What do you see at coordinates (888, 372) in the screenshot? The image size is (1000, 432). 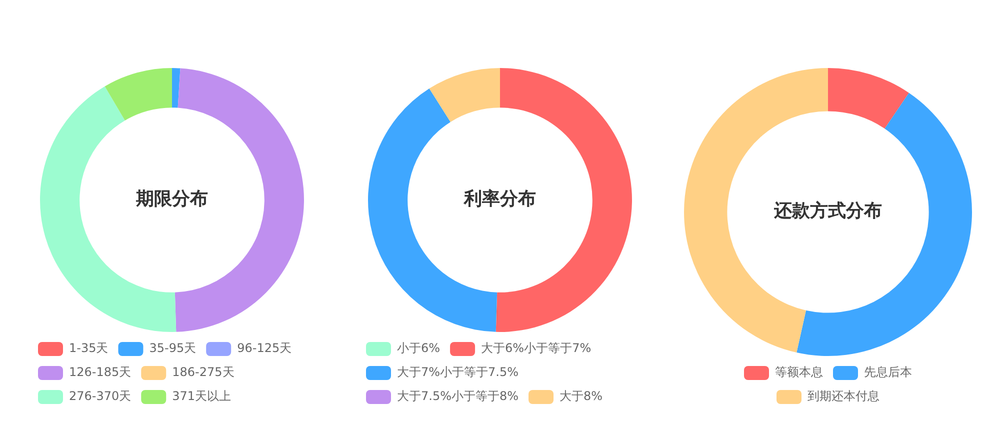 I see `legend-label: 先息后本` at bounding box center [888, 372].